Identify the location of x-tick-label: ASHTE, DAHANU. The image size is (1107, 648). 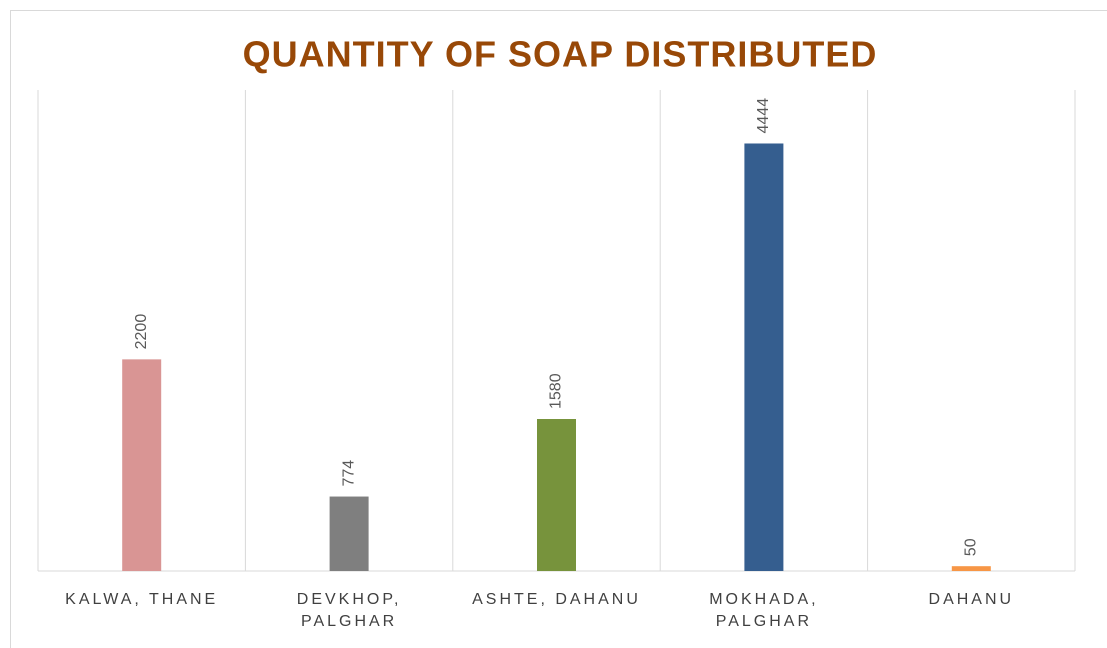
(556, 599).